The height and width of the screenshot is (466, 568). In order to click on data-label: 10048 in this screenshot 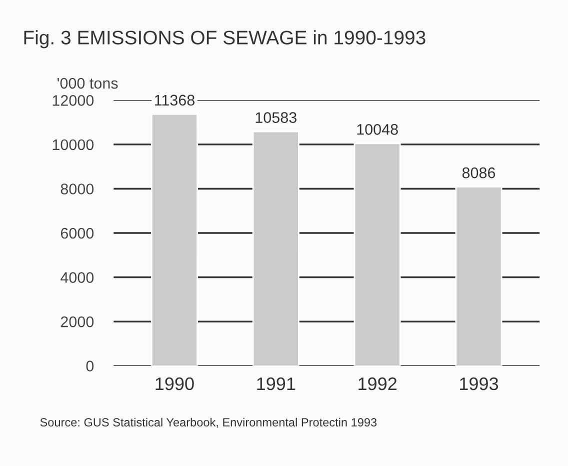, I will do `click(377, 129)`.